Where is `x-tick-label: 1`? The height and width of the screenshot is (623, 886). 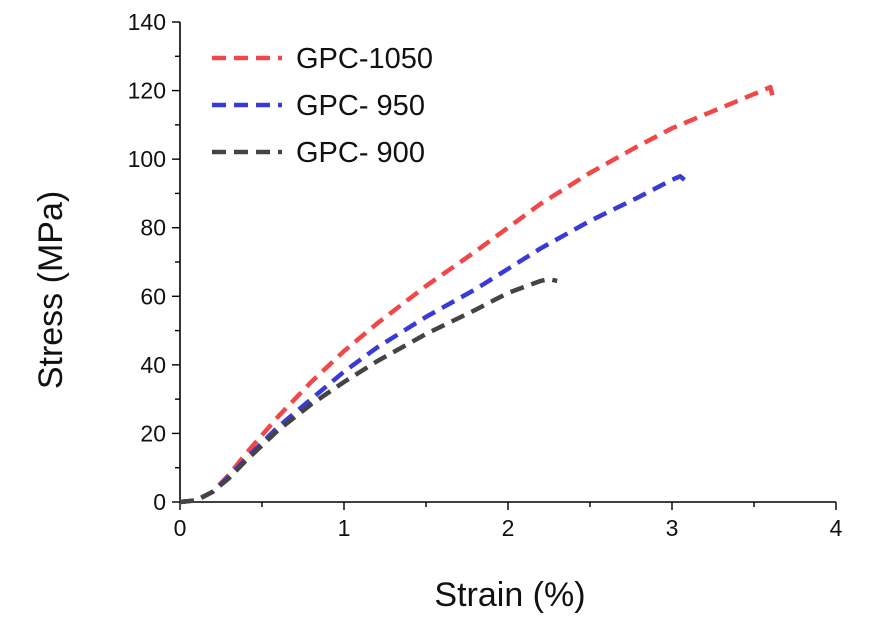 x-tick-label: 1 is located at coordinates (344, 528).